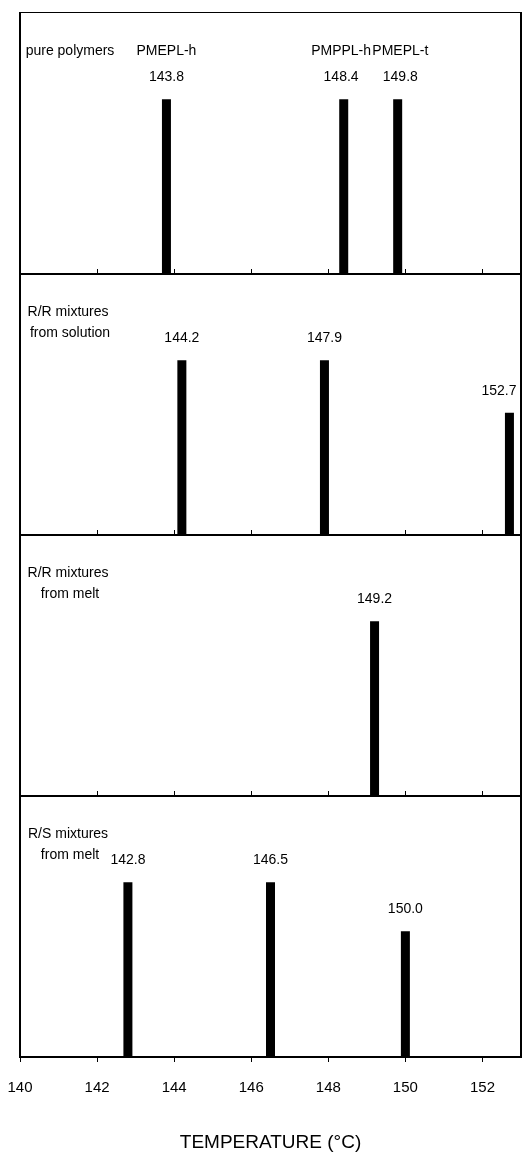 Image resolution: width=525 pixels, height=1153 pixels. What do you see at coordinates (128, 859) in the screenshot?
I see `annotation: 142.8` at bounding box center [128, 859].